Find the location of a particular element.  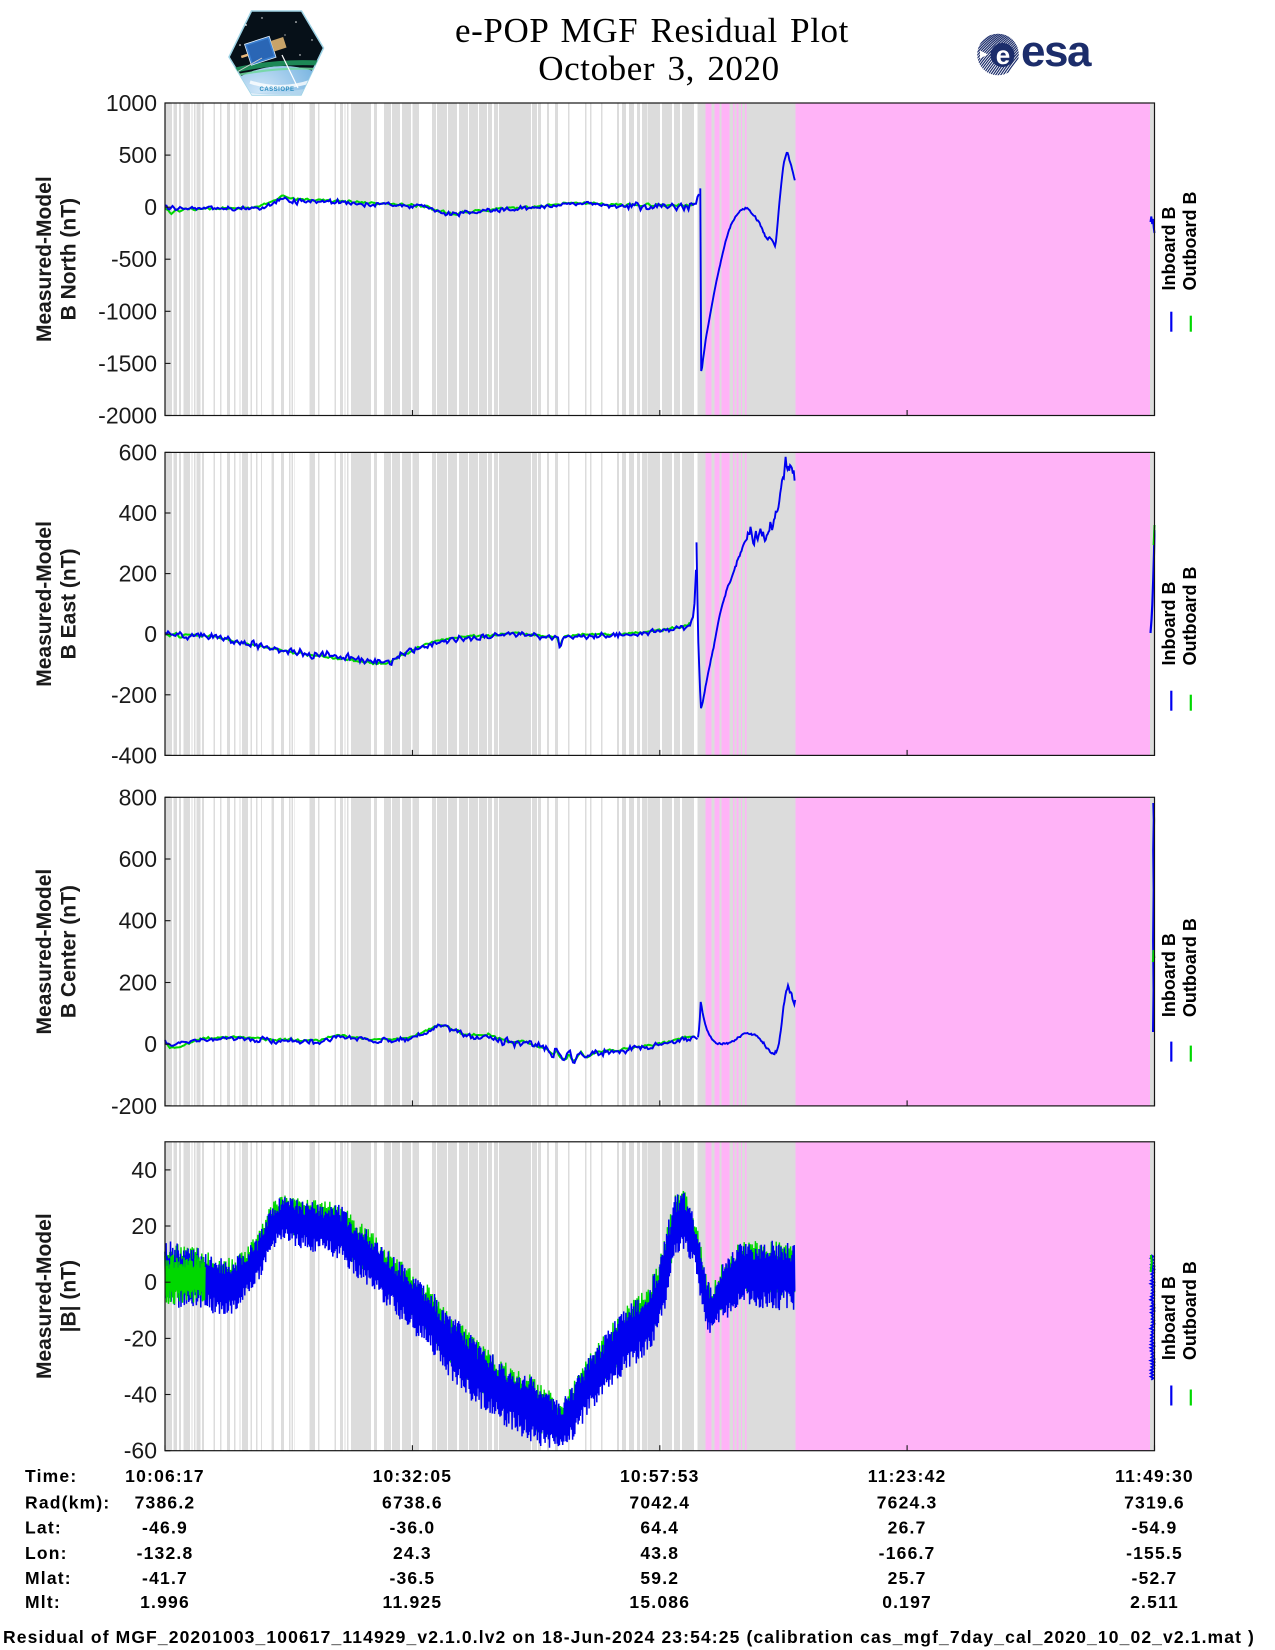

svg-text: -54.9 is located at coordinates (1155, 1528).